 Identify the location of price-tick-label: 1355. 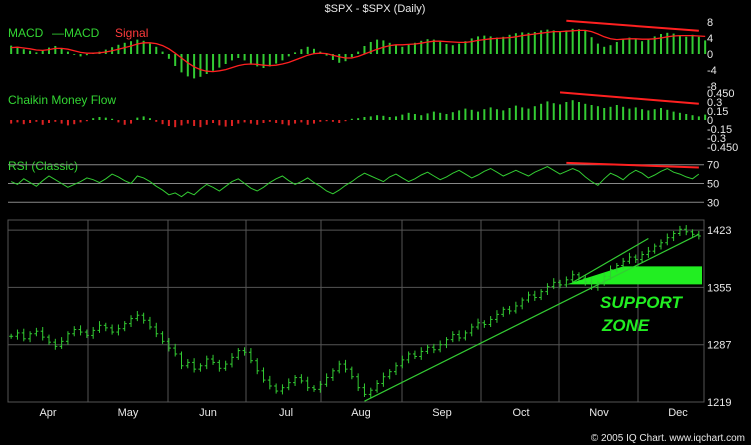
(719, 288).